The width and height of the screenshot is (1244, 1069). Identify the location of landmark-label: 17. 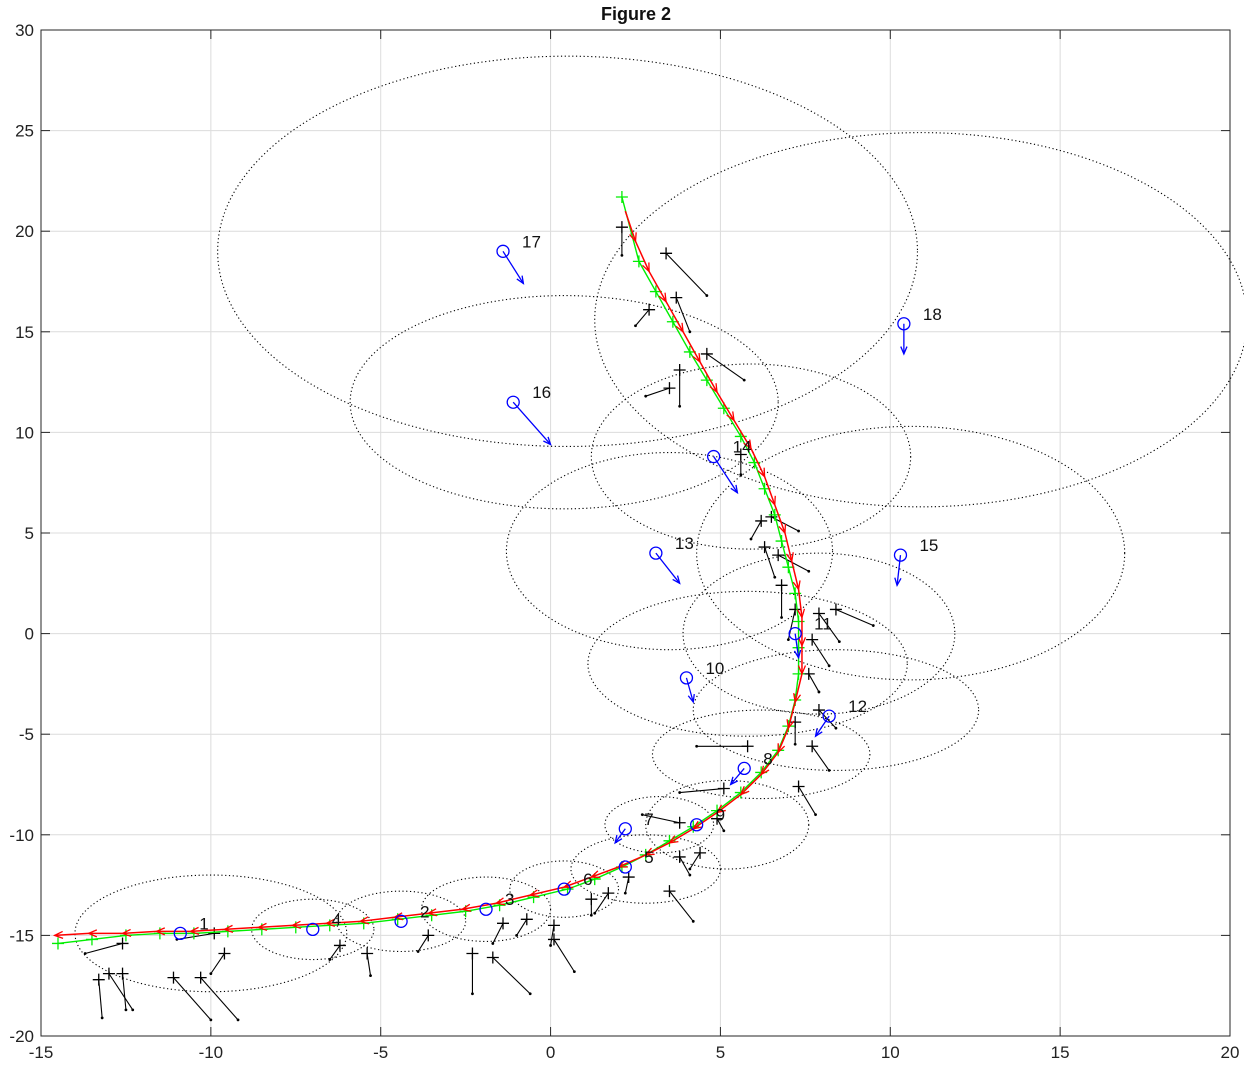
(531, 241).